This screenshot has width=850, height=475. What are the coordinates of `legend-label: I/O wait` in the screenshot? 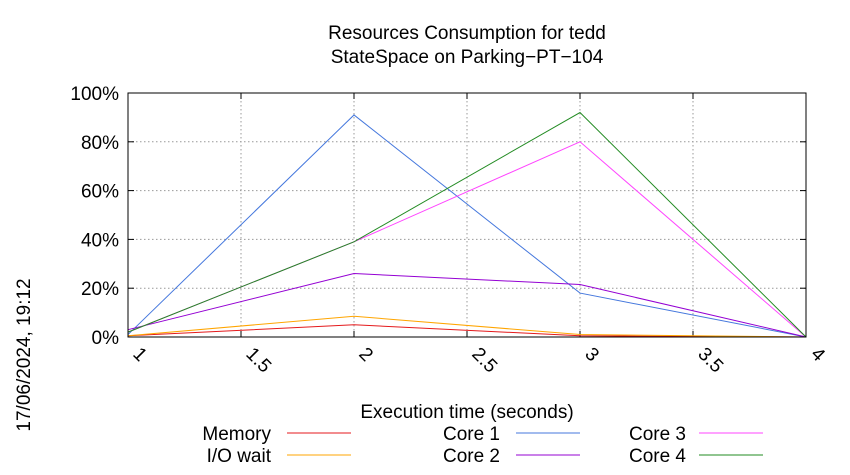 It's located at (239, 456).